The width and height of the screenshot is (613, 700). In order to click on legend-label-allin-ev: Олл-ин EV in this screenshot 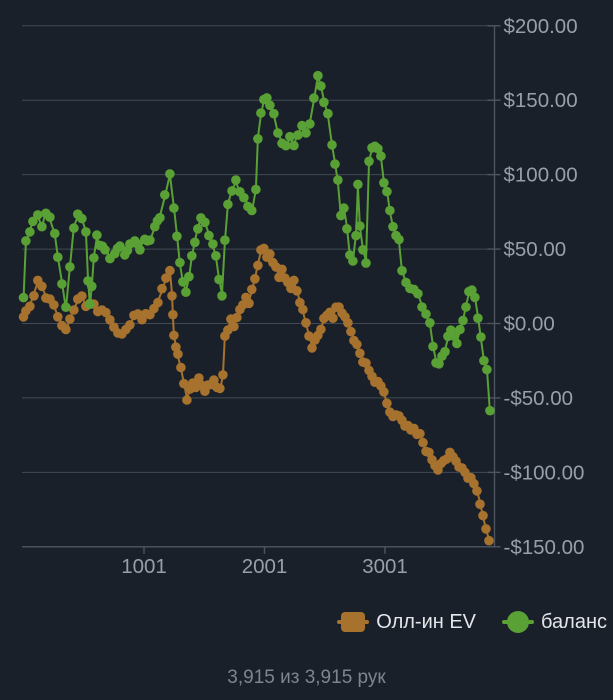, I will do `click(426, 621)`.